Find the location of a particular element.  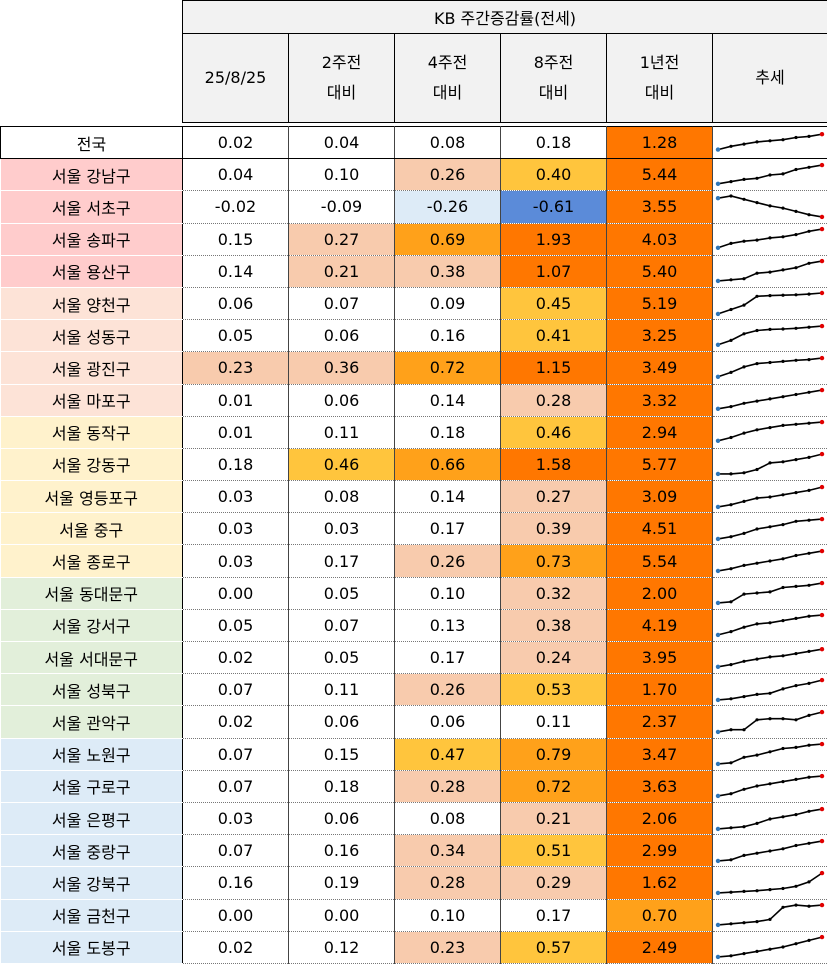

value-cell: 0.26 is located at coordinates (448, 561).